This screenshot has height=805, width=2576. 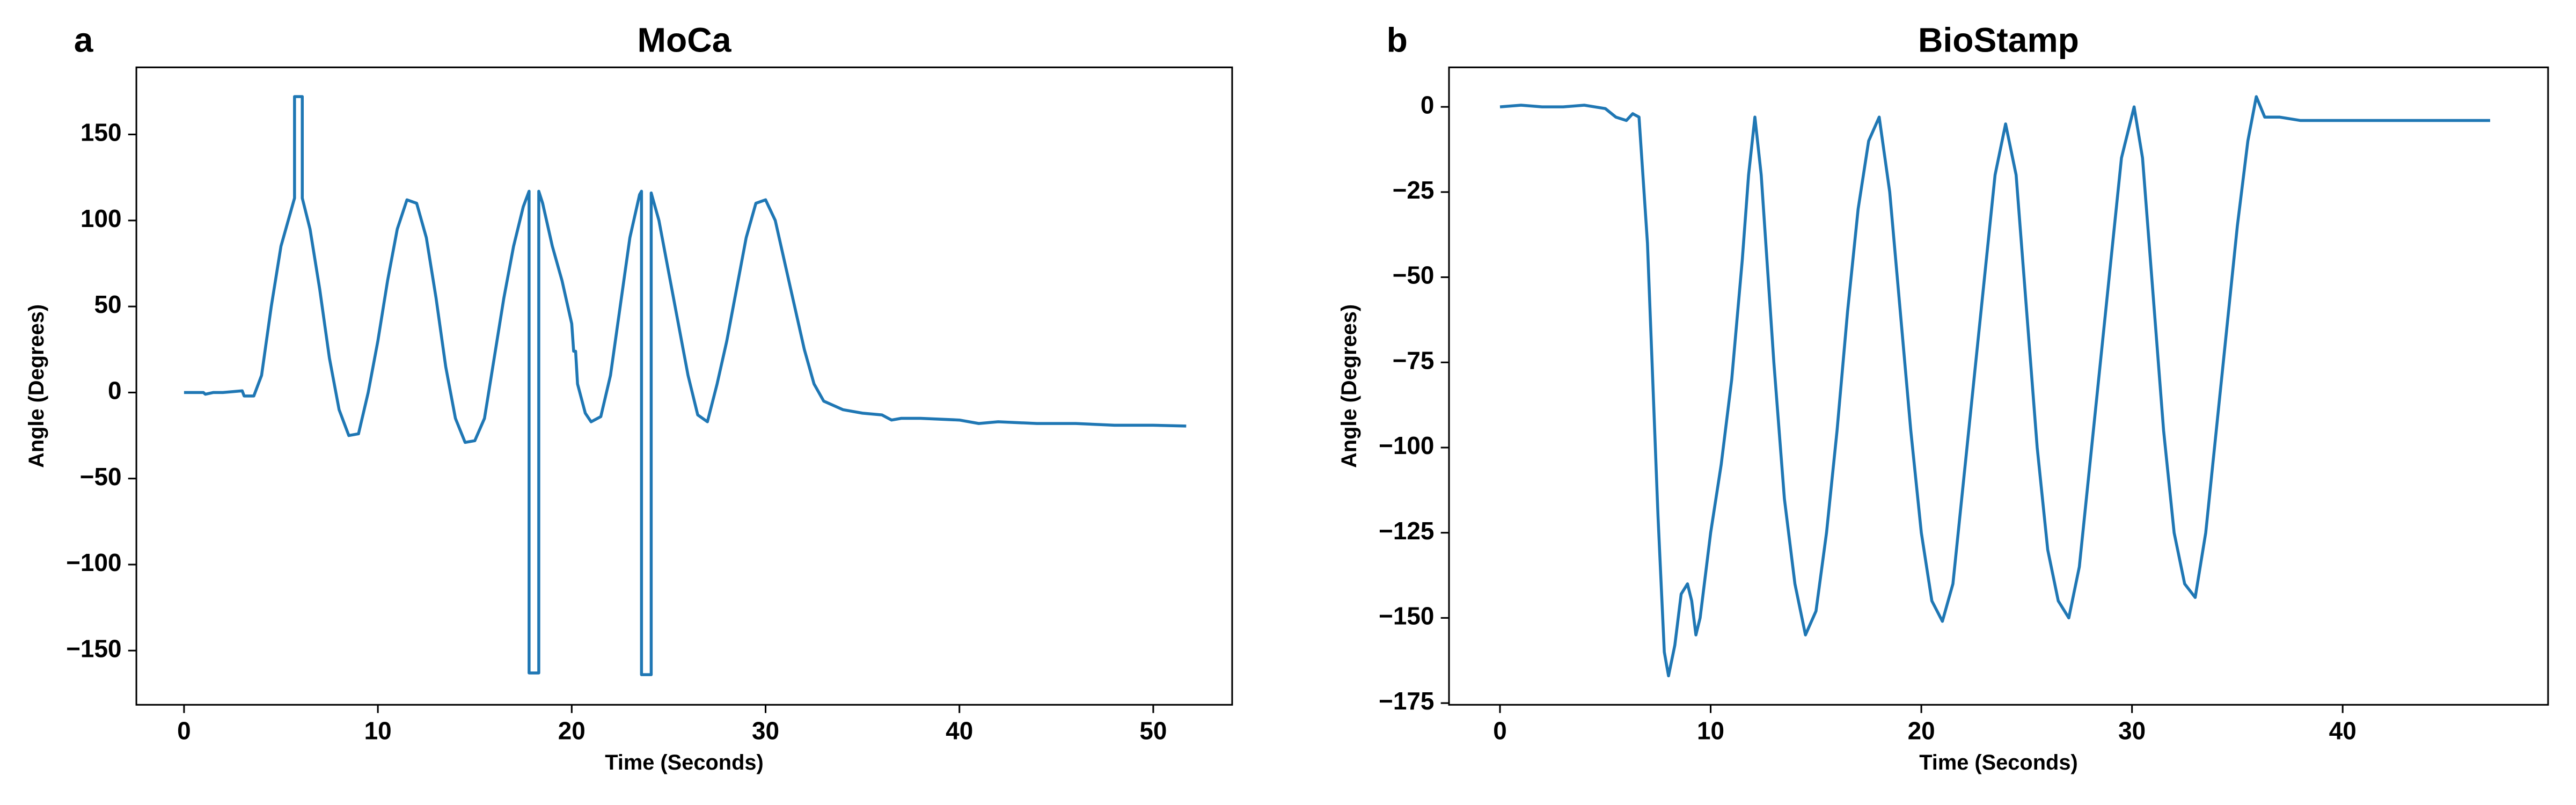 I want to click on y-tick-label: 150, so click(x=101, y=133).